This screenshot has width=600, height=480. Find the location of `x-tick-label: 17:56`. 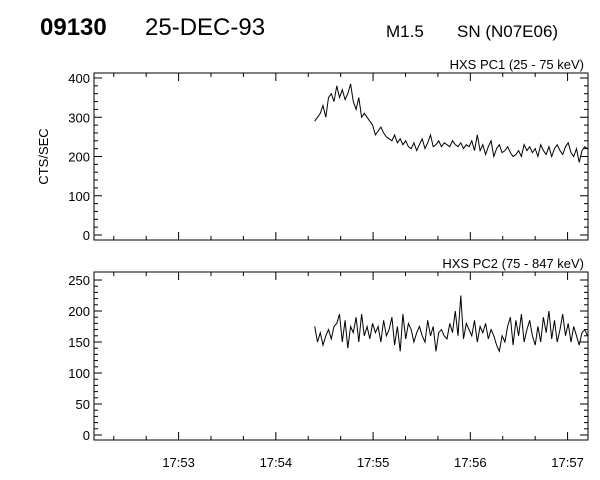

x-tick-label: 17:56 is located at coordinates (470, 462).